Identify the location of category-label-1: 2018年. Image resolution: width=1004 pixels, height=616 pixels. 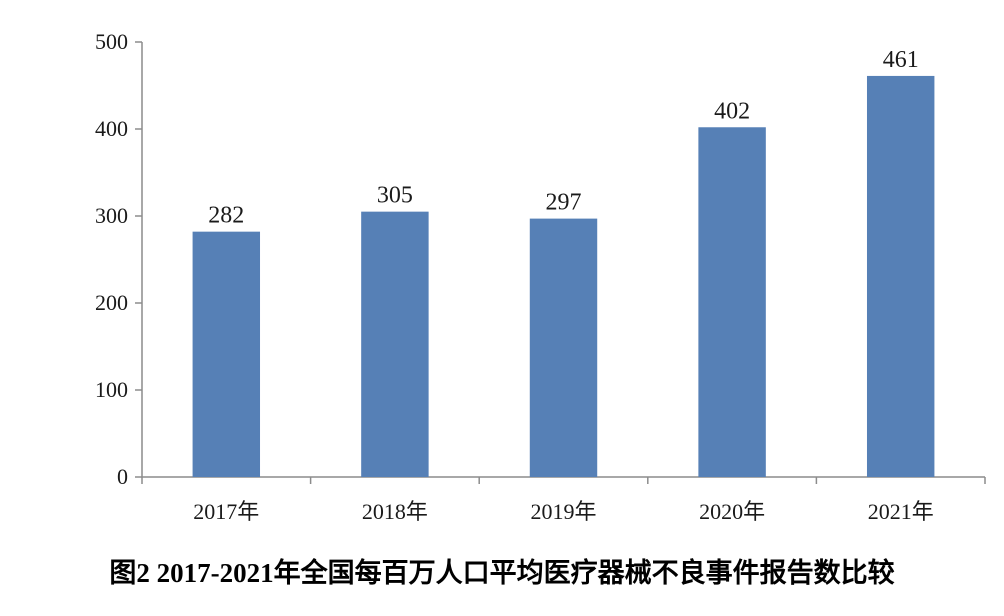
(395, 511).